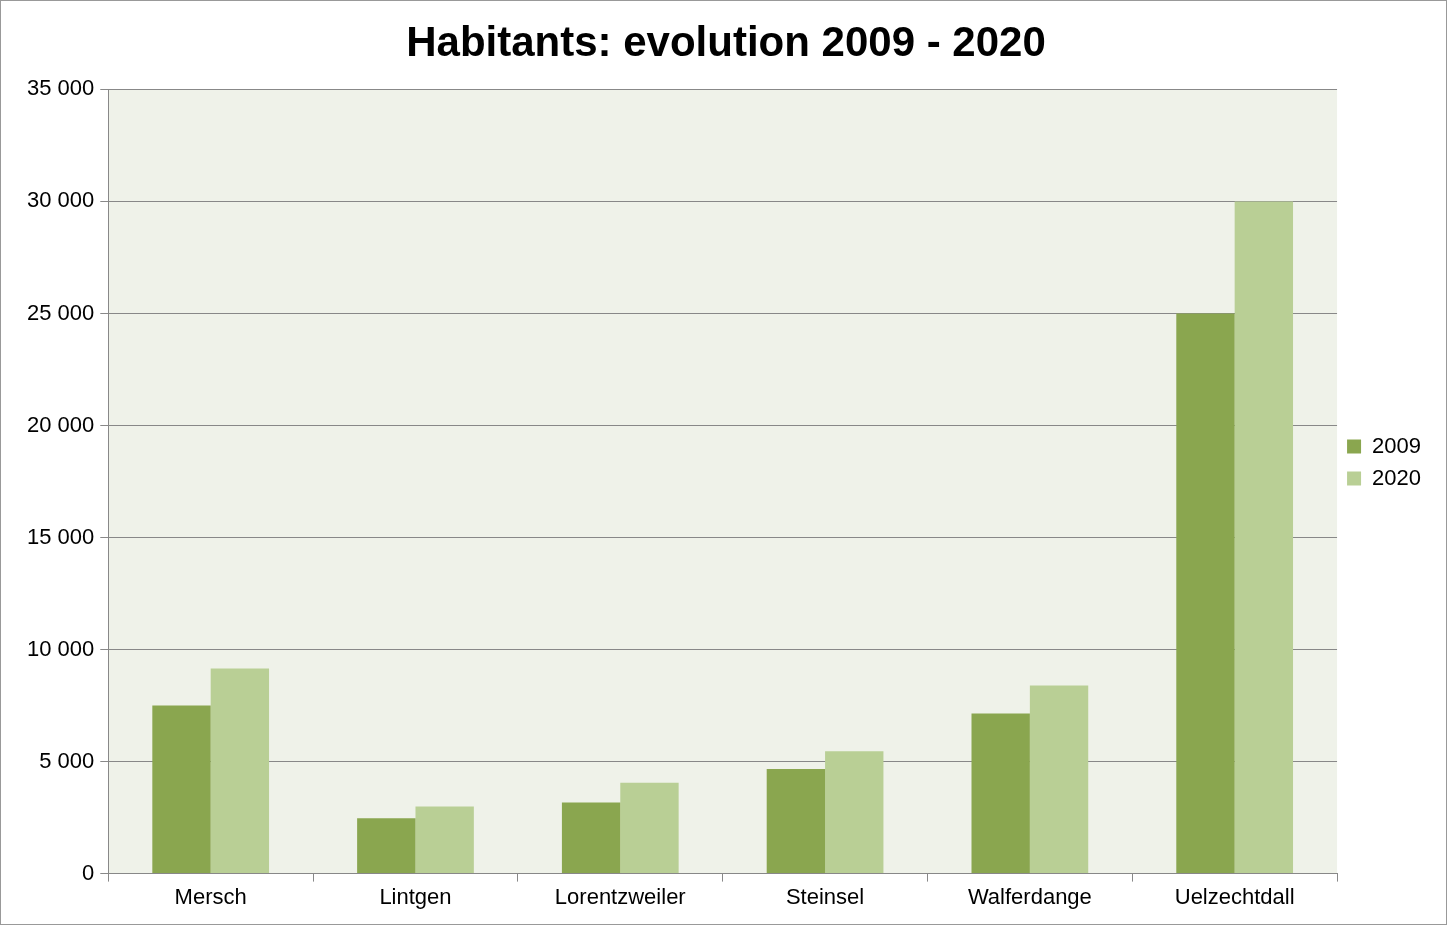  What do you see at coordinates (60, 648) in the screenshot?
I see `y-tick-label: 10 000` at bounding box center [60, 648].